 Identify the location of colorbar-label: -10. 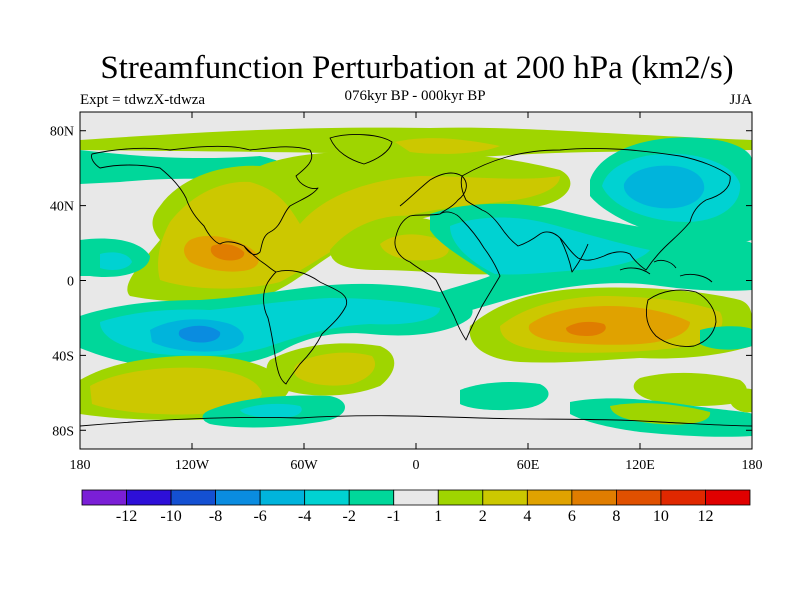
(171, 516).